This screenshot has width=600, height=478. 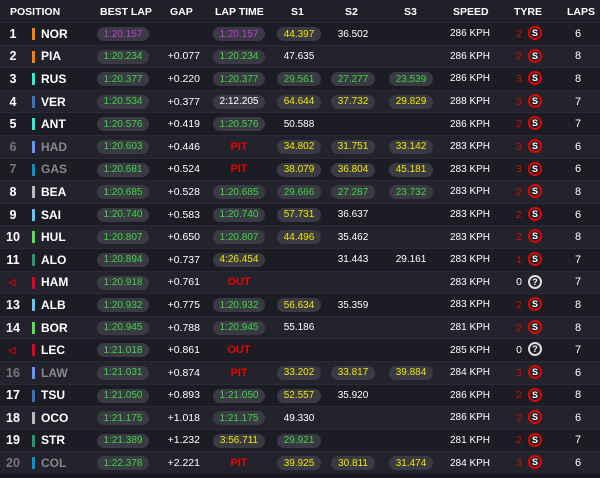 What do you see at coordinates (54, 33) in the screenshot?
I see `driver-code: NOR` at bounding box center [54, 33].